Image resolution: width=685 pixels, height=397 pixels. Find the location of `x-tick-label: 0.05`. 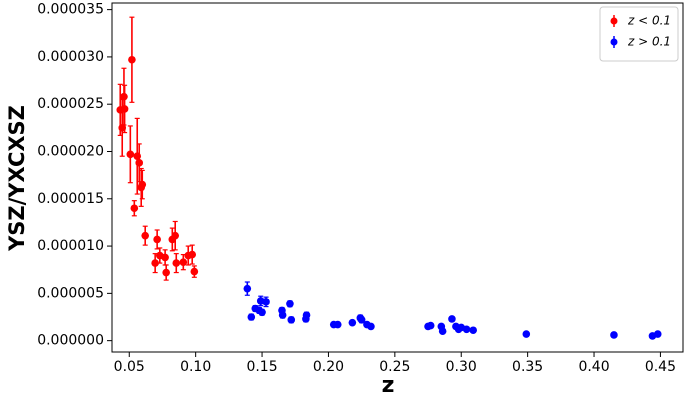

x-tick-label: 0.05 is located at coordinates (129, 367).